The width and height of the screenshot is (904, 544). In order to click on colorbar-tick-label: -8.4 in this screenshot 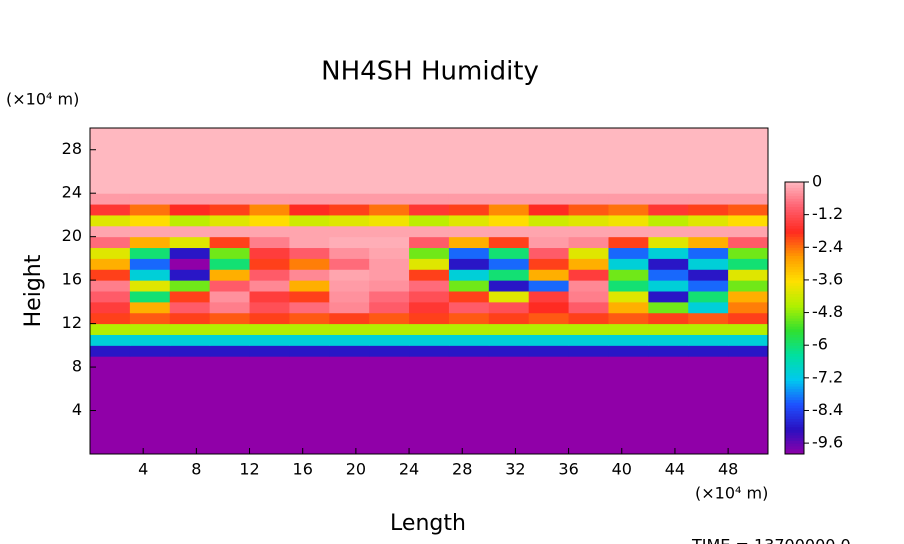, I will do `click(827, 409)`.